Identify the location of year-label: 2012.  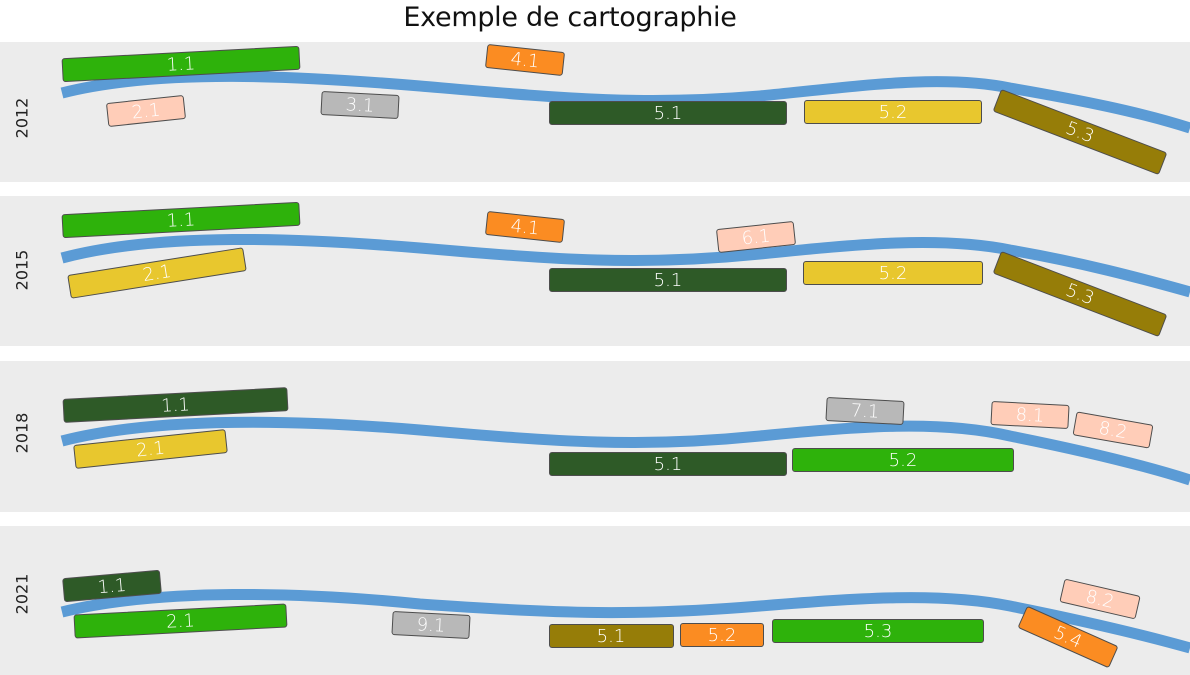
(22, 118).